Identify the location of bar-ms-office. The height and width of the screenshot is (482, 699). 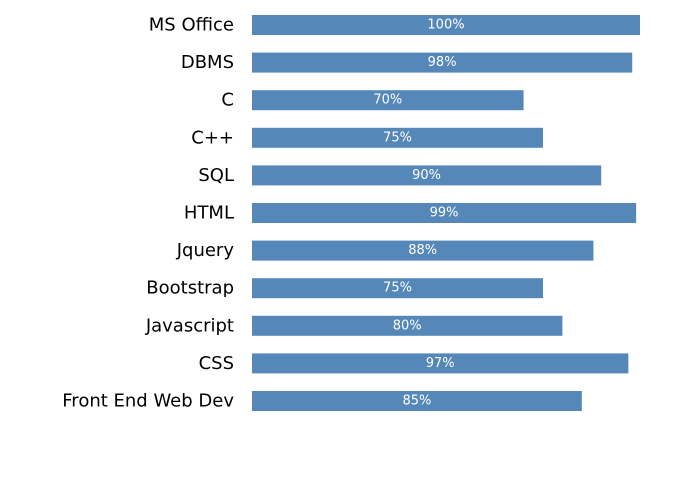
(446, 25).